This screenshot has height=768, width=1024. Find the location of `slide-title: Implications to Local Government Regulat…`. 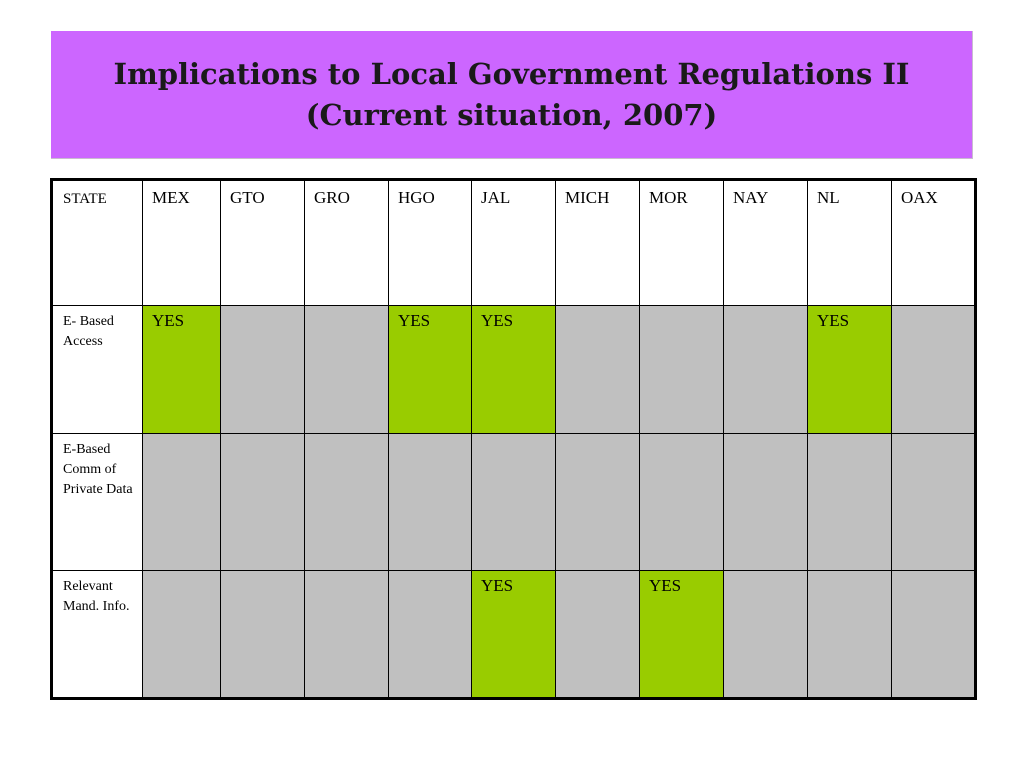

slide-title: Implications to Local Government Regulat… is located at coordinates (511, 73).